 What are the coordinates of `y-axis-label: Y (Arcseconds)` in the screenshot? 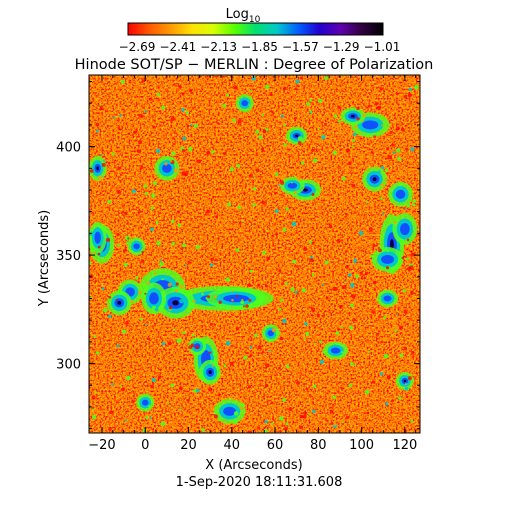 It's located at (44, 258).